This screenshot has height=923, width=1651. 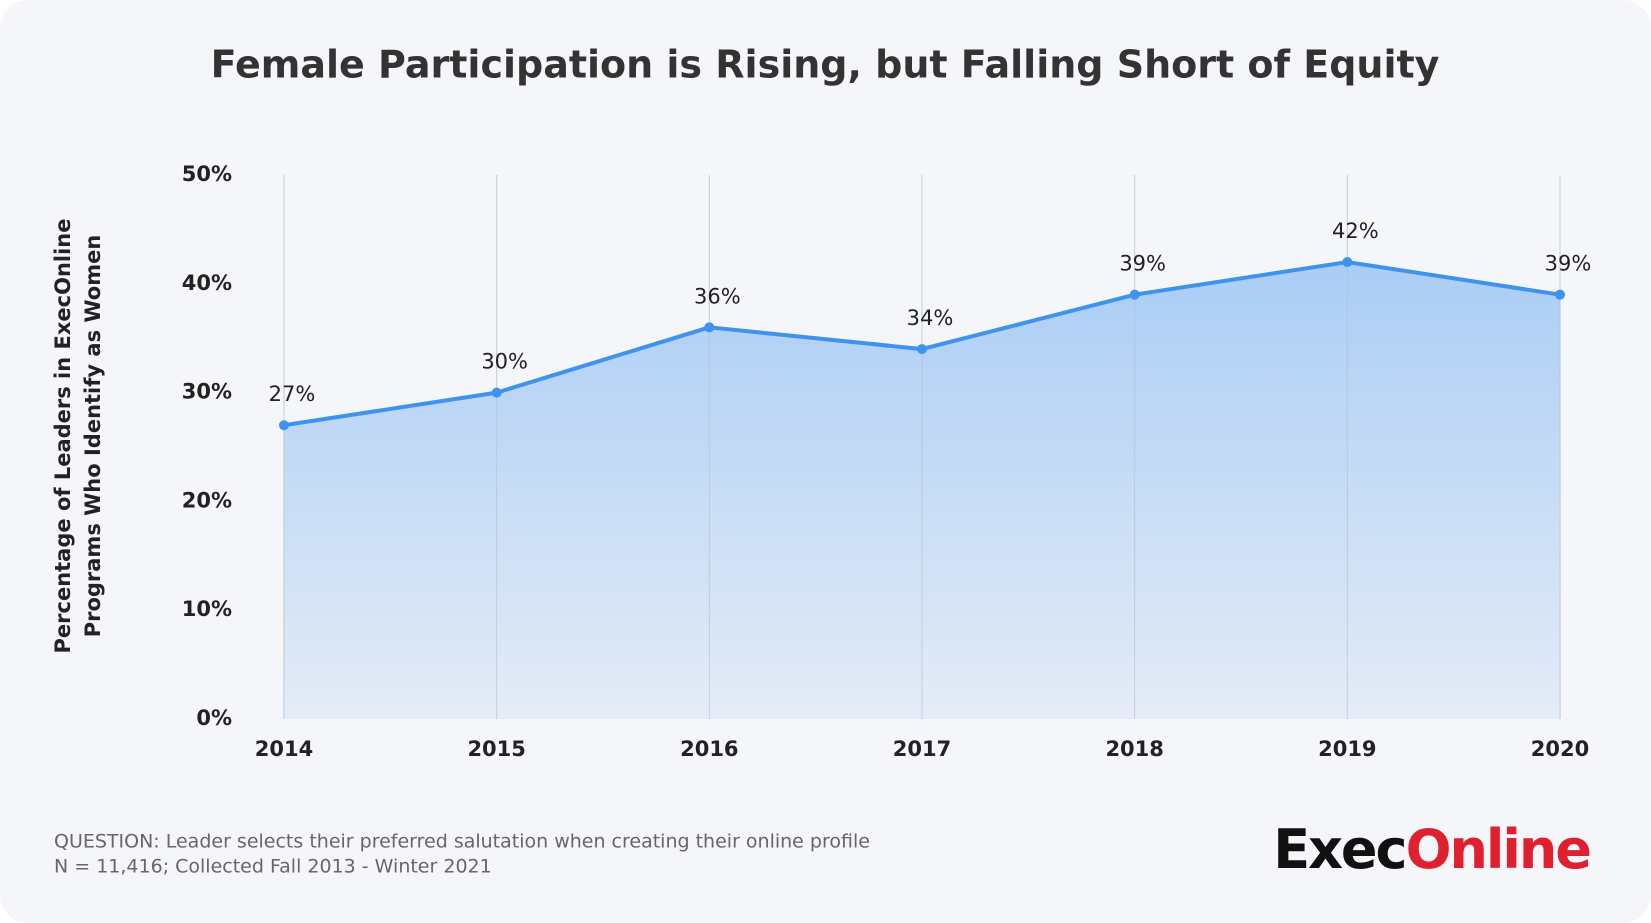 What do you see at coordinates (207, 500) in the screenshot?
I see `y-tick-label: 20%` at bounding box center [207, 500].